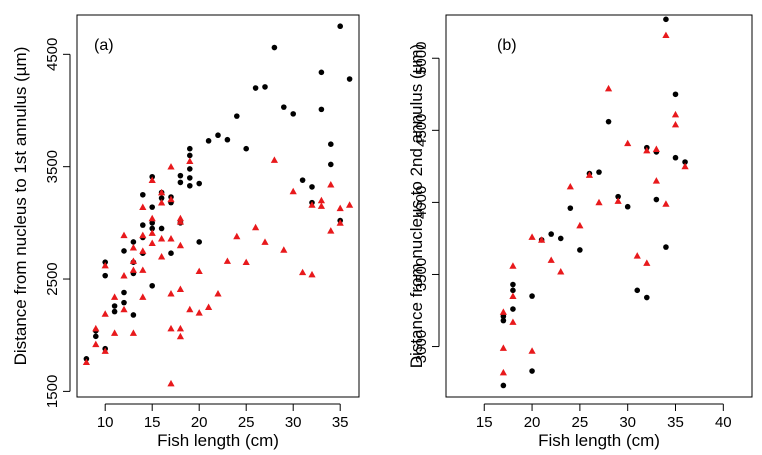 The height and width of the screenshot is (455, 762). Describe the element at coordinates (52, 278) in the screenshot. I see `y-tick-label: 2500` at that location.